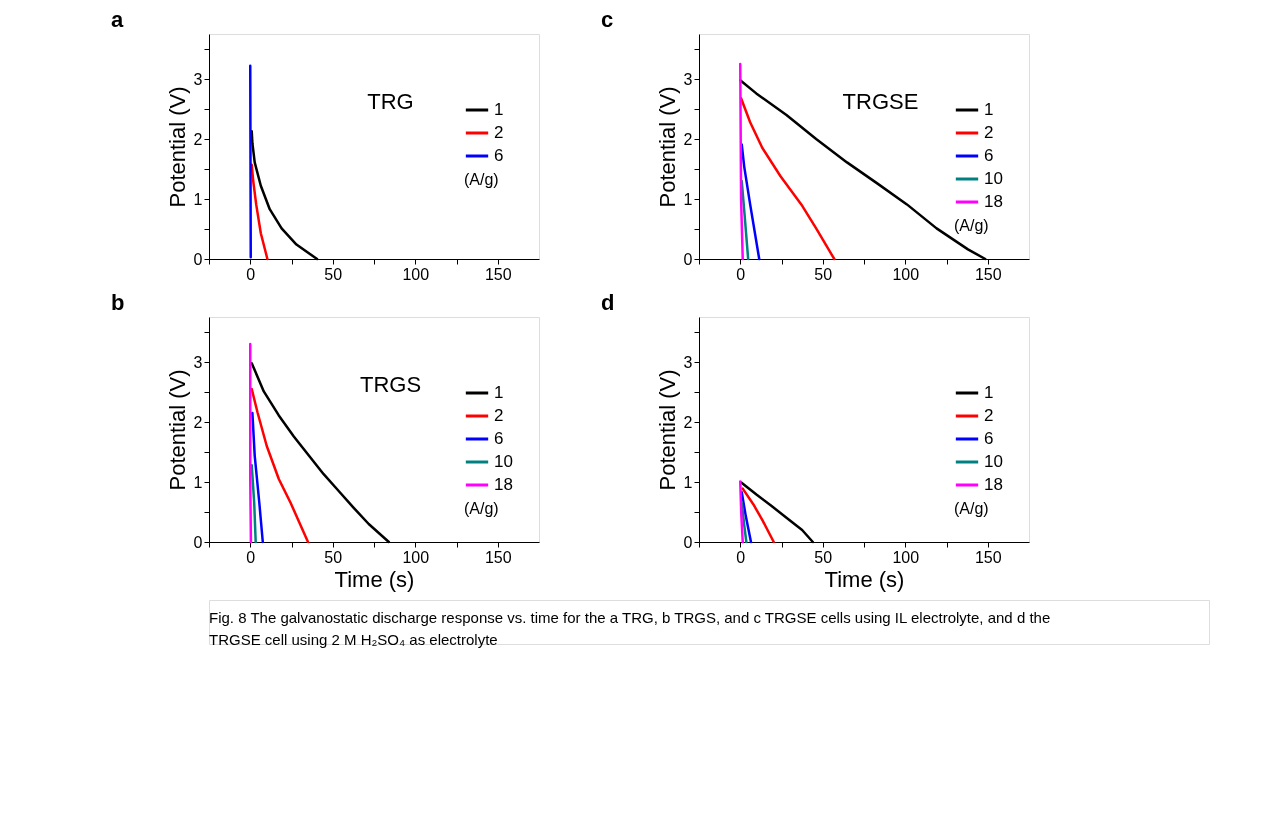  I want to click on chart-title: d, so click(608, 302).